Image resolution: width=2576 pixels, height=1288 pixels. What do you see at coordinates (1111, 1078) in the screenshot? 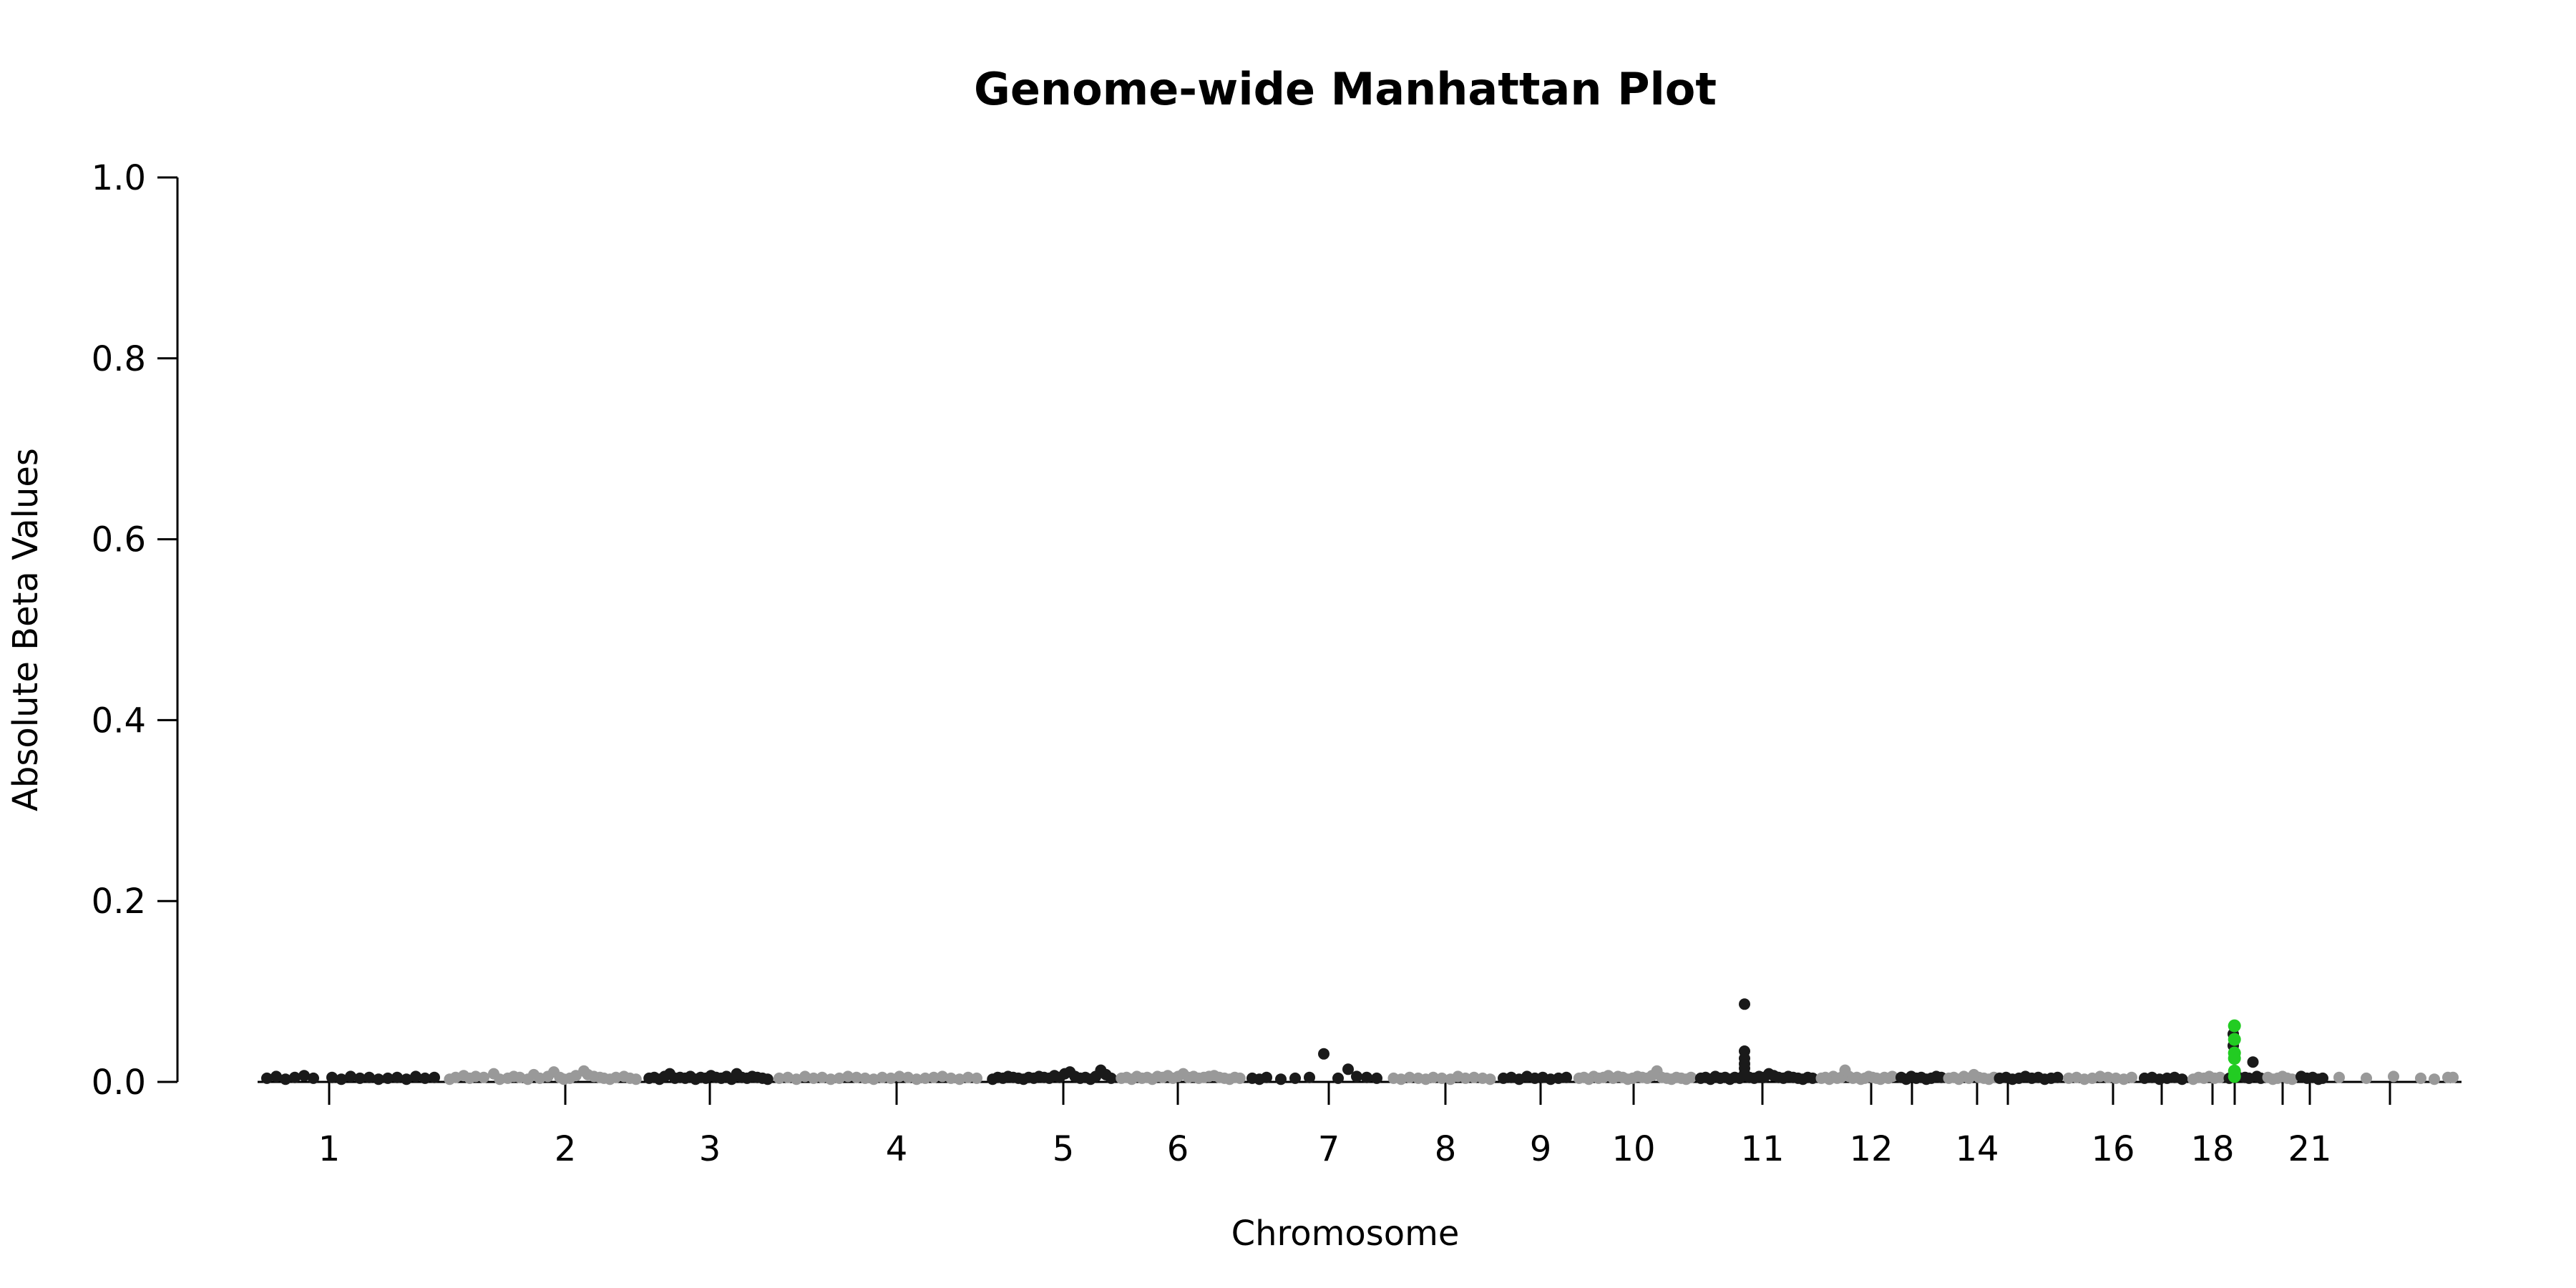
I see `data-point-chr5` at bounding box center [1111, 1078].